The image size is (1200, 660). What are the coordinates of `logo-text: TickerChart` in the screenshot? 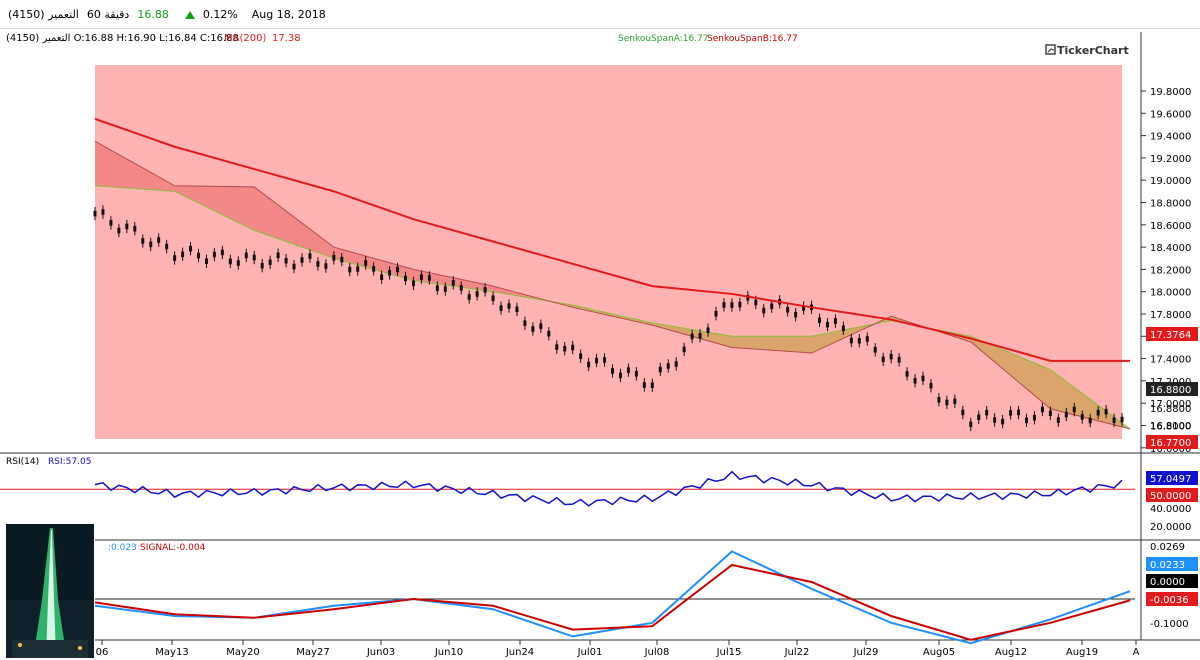 It's located at (1093, 50).